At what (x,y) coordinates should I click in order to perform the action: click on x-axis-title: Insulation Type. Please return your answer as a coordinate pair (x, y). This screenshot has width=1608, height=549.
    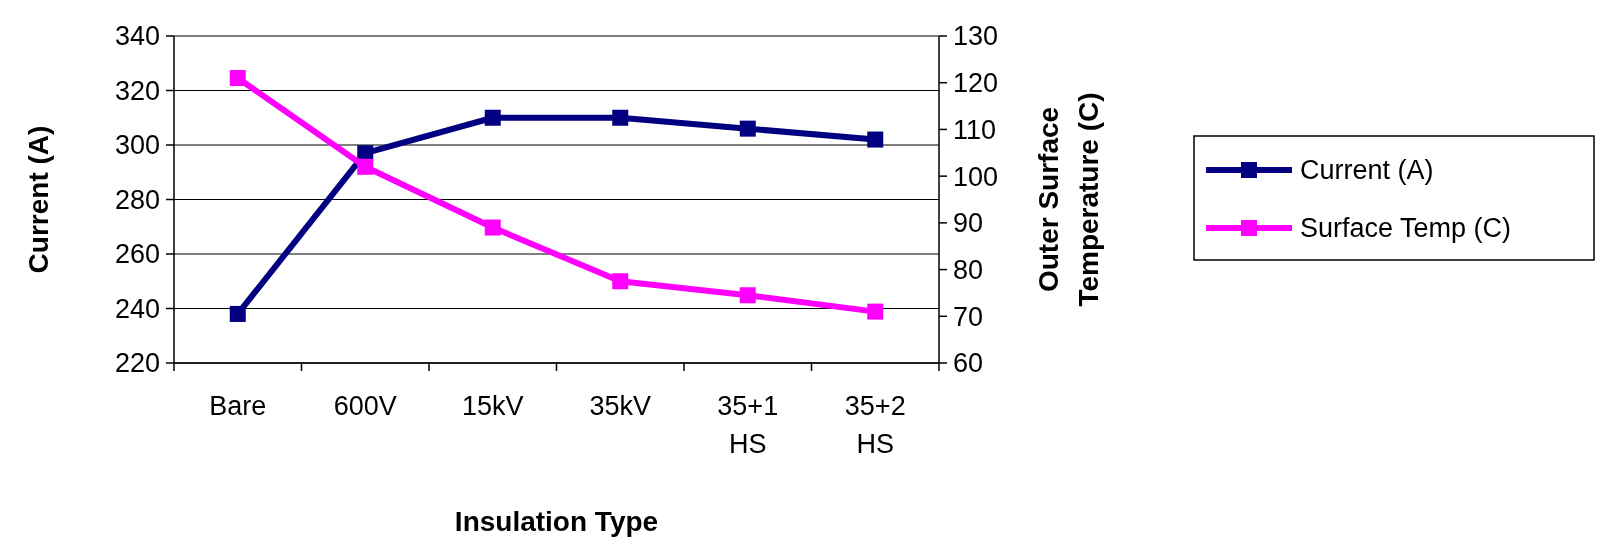
    Looking at the image, I should click on (556, 521).